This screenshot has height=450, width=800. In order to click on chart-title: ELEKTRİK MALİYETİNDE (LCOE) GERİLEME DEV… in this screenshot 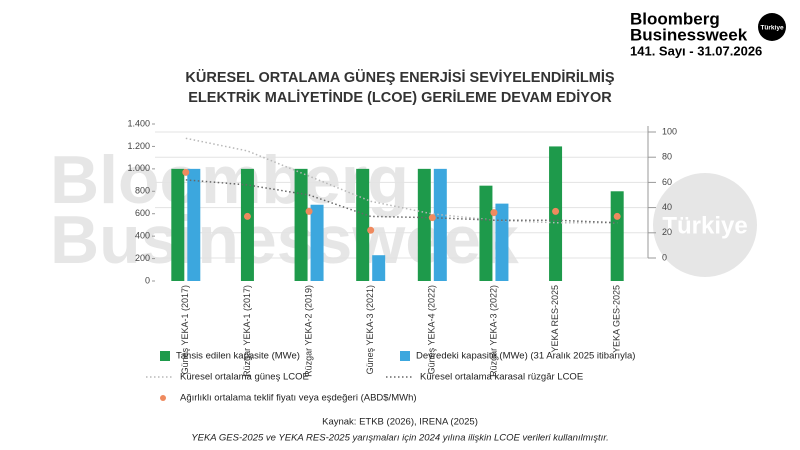, I will do `click(400, 97)`.